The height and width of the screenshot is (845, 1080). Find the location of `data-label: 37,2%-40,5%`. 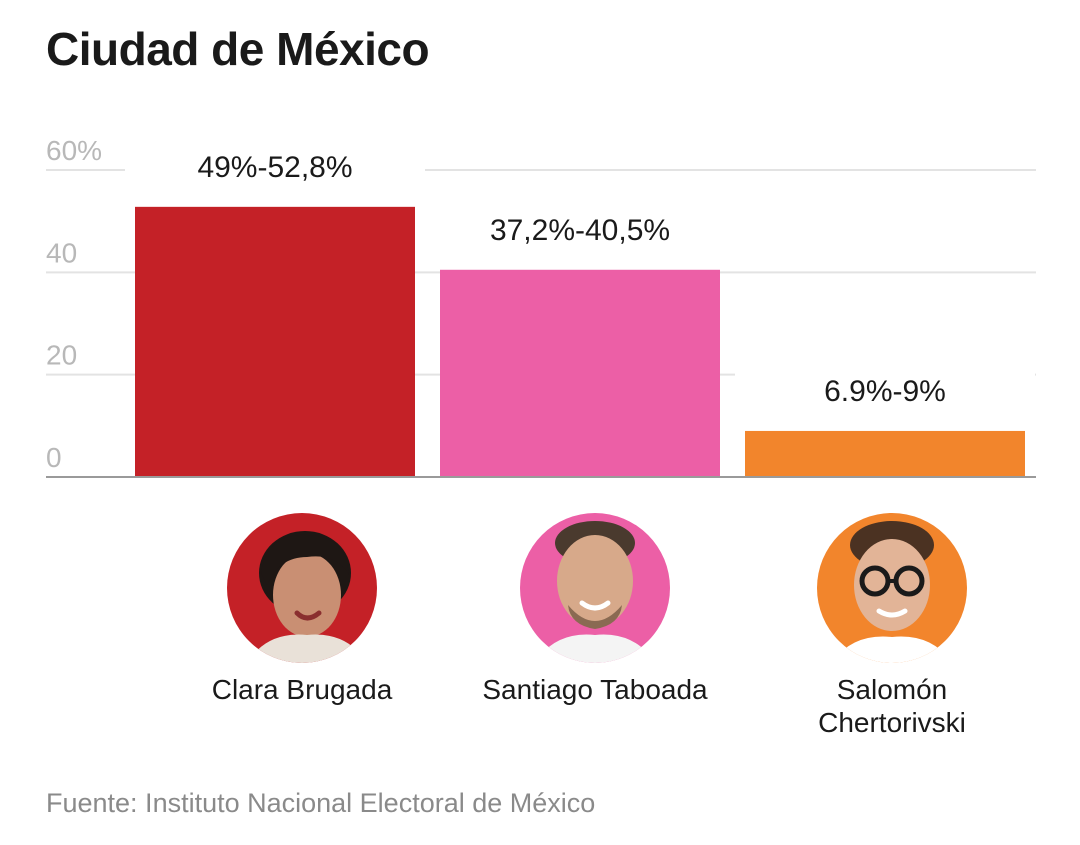

data-label: 37,2%-40,5% is located at coordinates (580, 230).